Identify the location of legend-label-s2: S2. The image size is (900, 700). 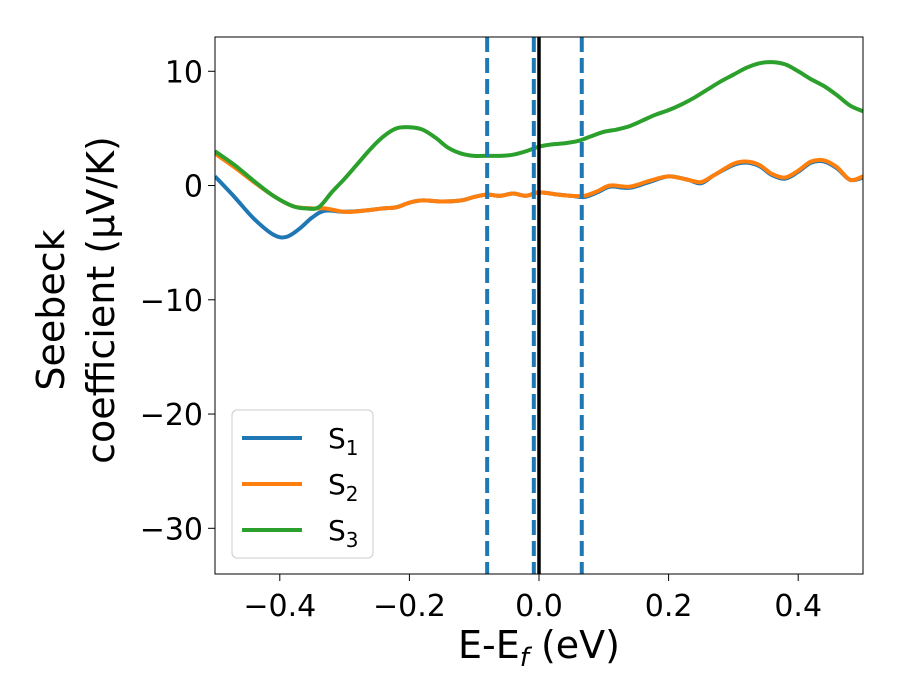
(343, 487).